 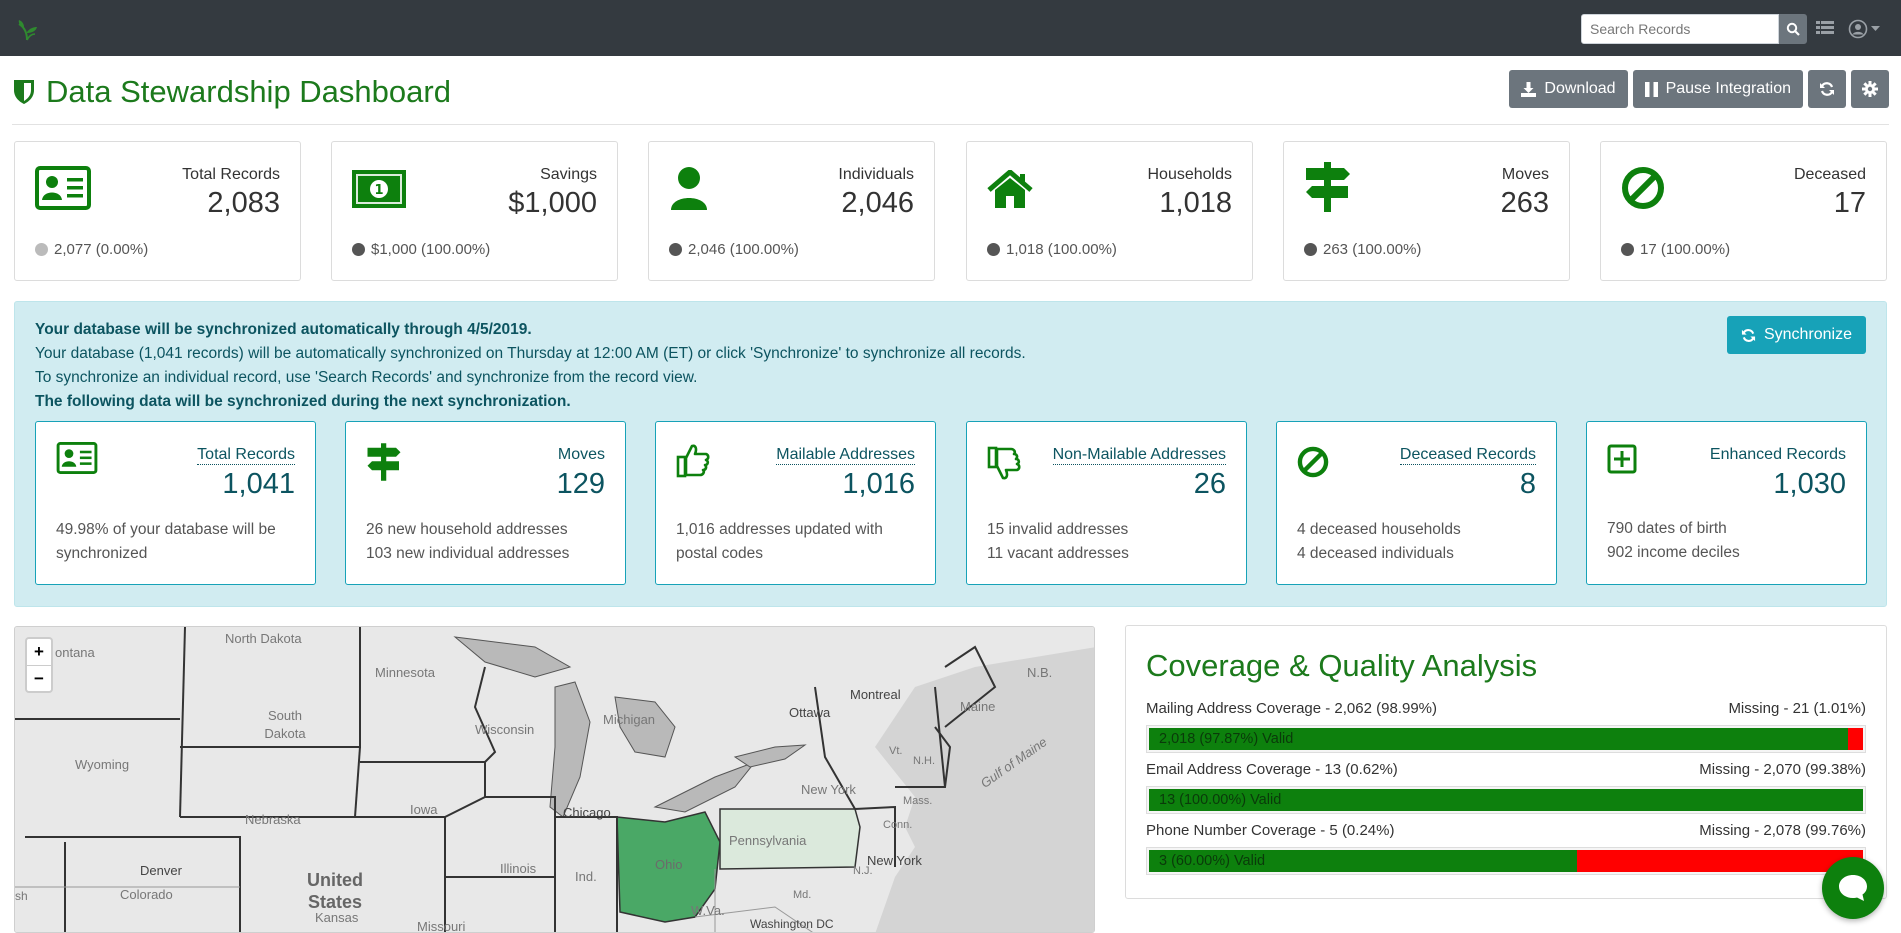 I want to click on synchronize-button: Synchronize, so click(x=1796, y=335).